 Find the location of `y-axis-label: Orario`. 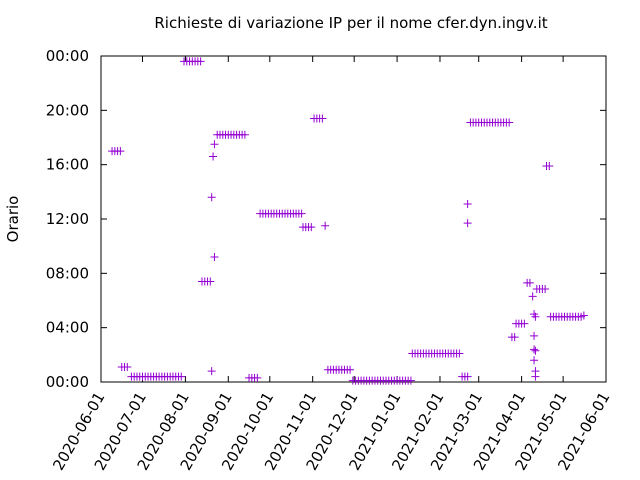

y-axis-label: Orario is located at coordinates (13, 219).